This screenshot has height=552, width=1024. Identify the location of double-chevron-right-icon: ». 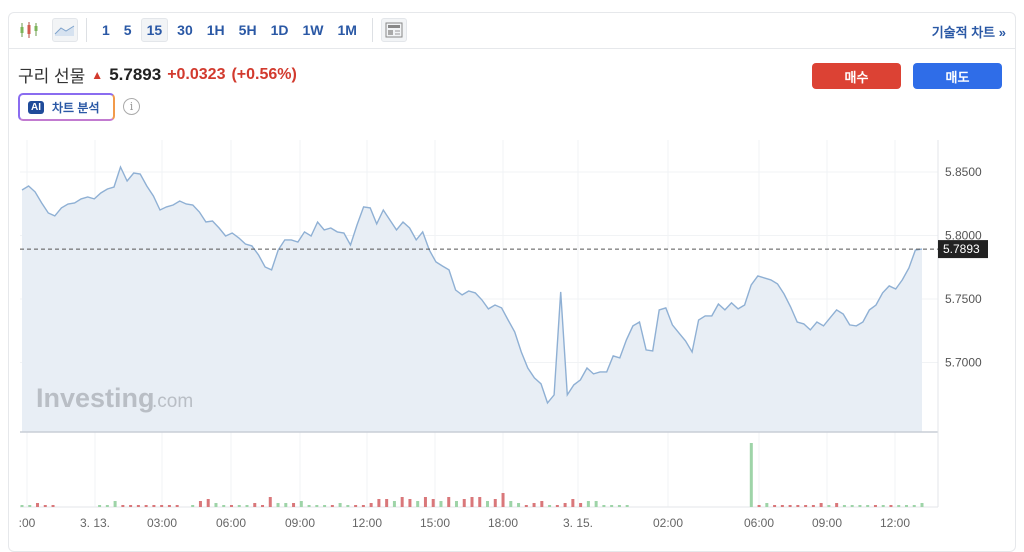
(1002, 32).